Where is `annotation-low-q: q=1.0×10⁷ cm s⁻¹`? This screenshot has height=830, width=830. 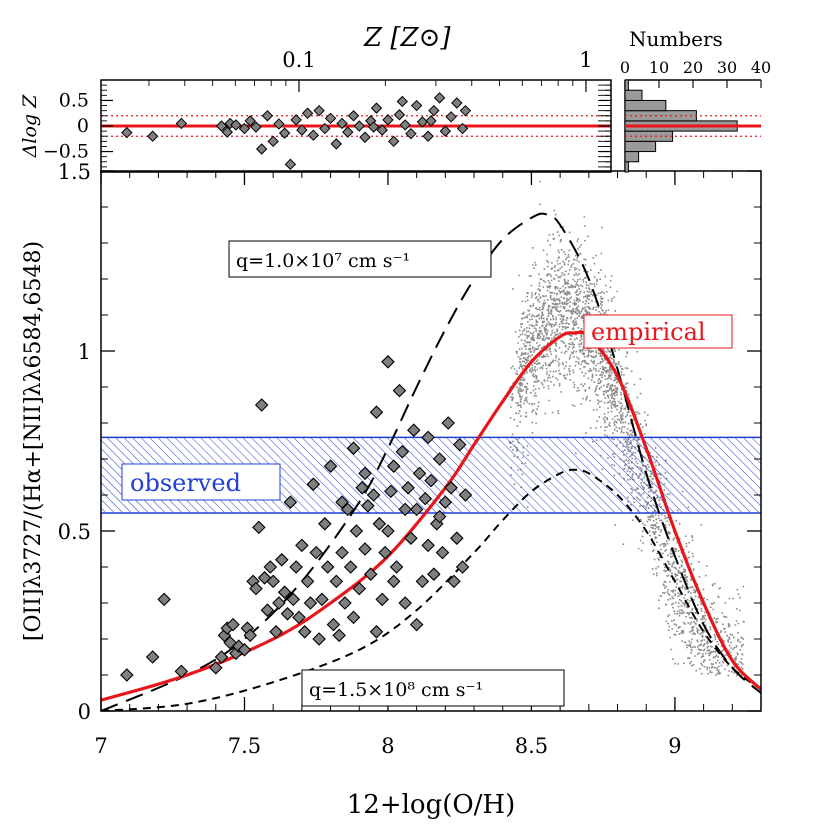 annotation-low-q: q=1.0×10⁷ cm s⁻¹ is located at coordinates (360, 259).